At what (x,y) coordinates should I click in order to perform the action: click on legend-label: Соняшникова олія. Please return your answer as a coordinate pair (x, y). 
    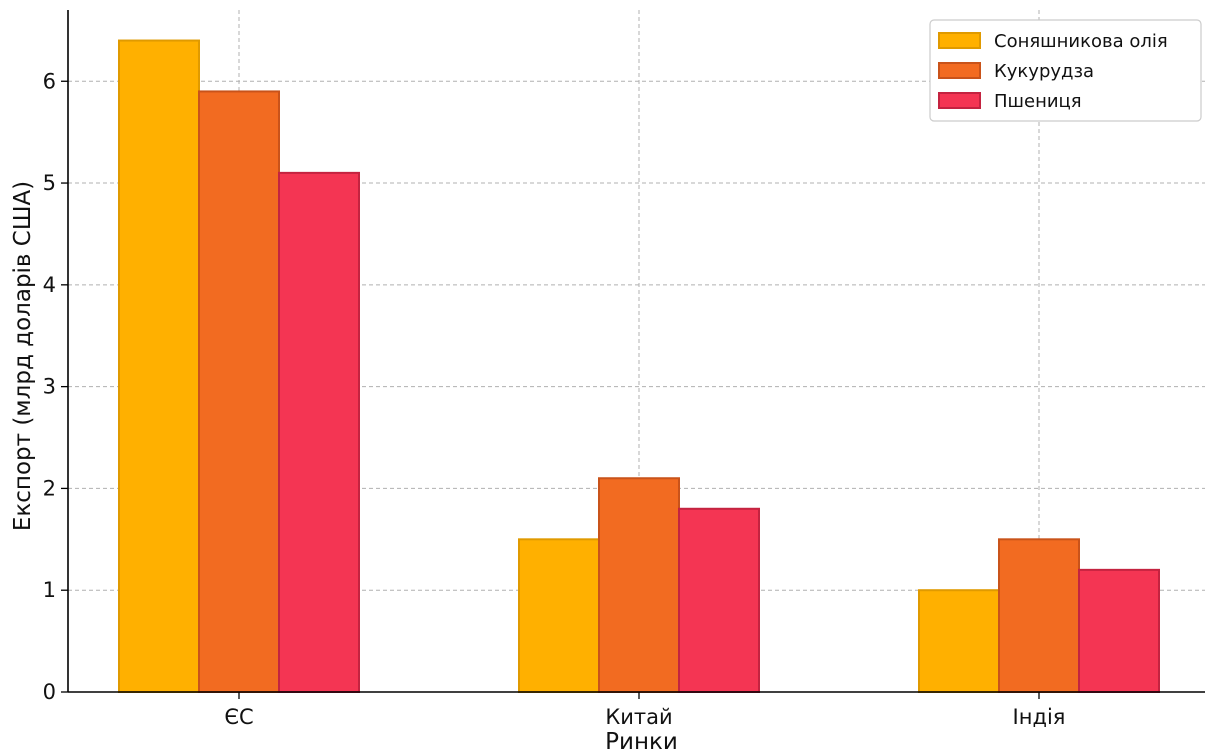
    Looking at the image, I should click on (1081, 41).